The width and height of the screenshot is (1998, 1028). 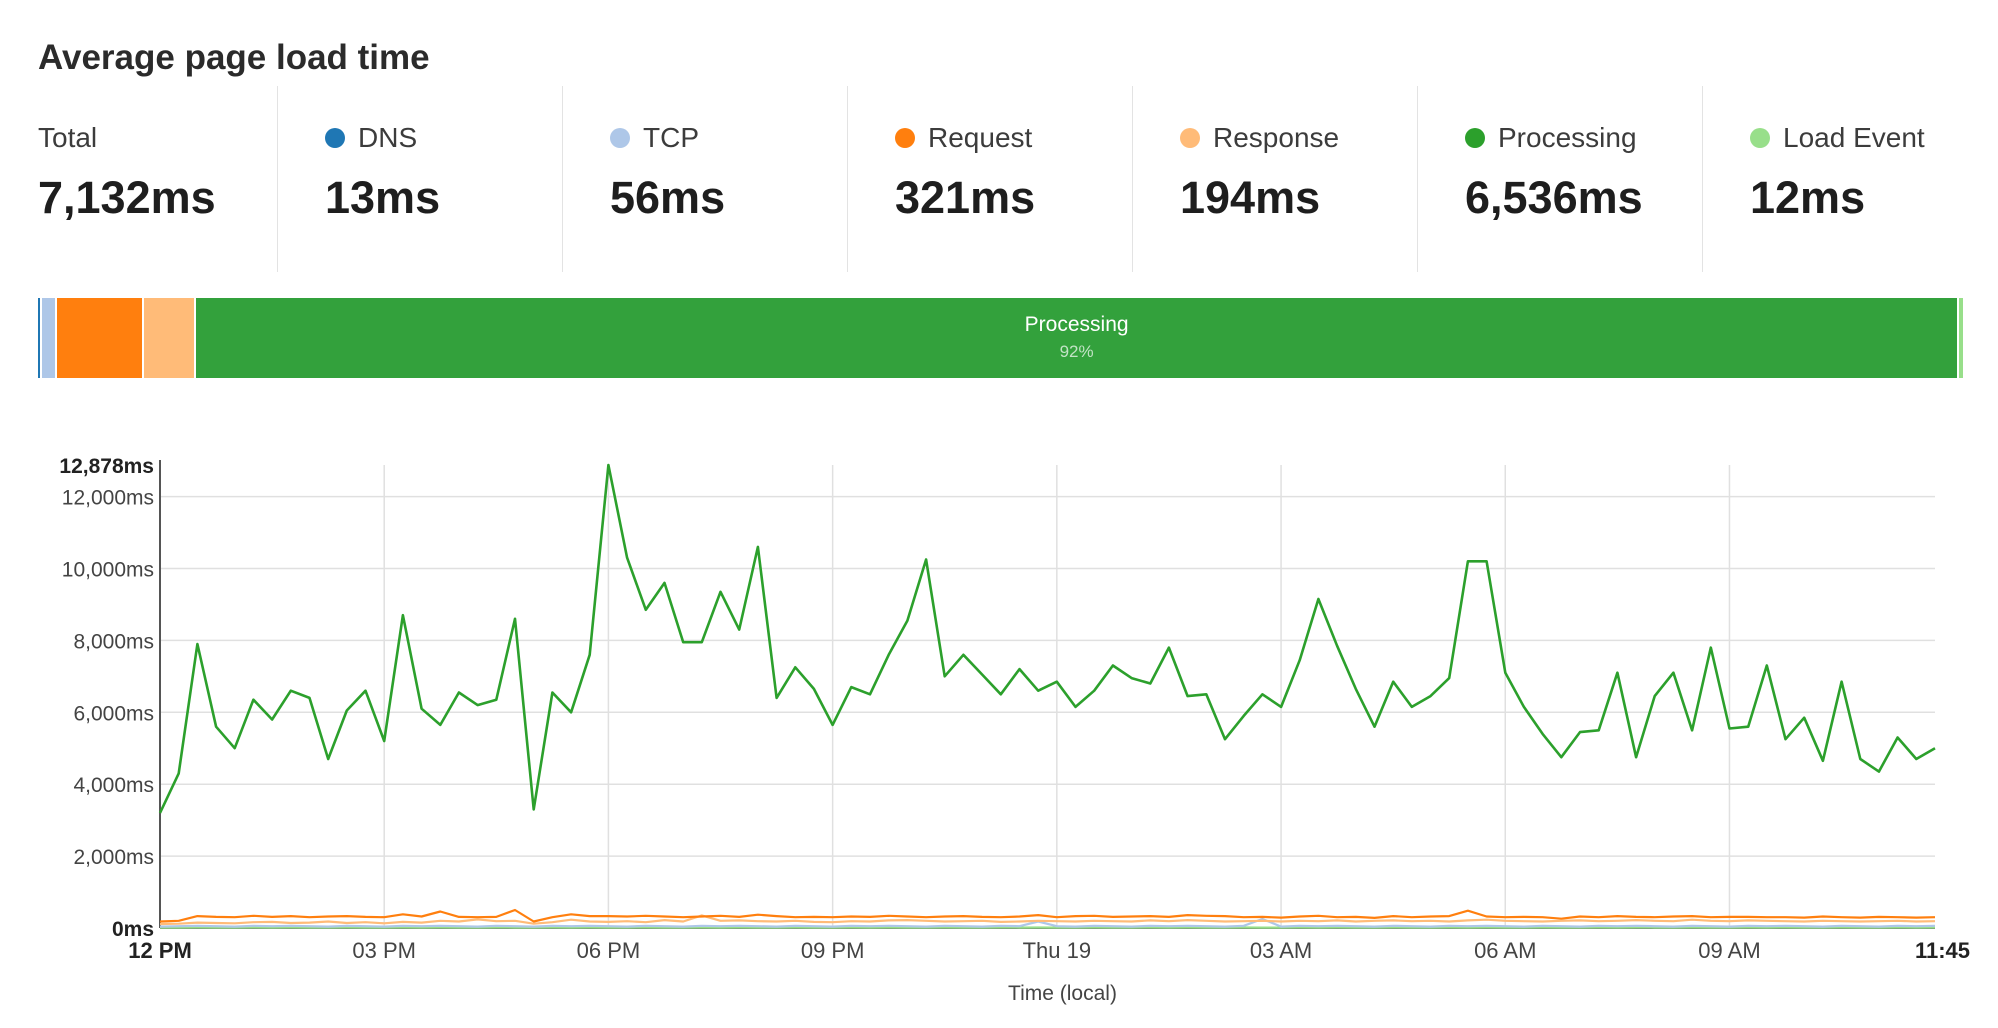 I want to click on stat-label-text: Total, so click(x=68, y=137).